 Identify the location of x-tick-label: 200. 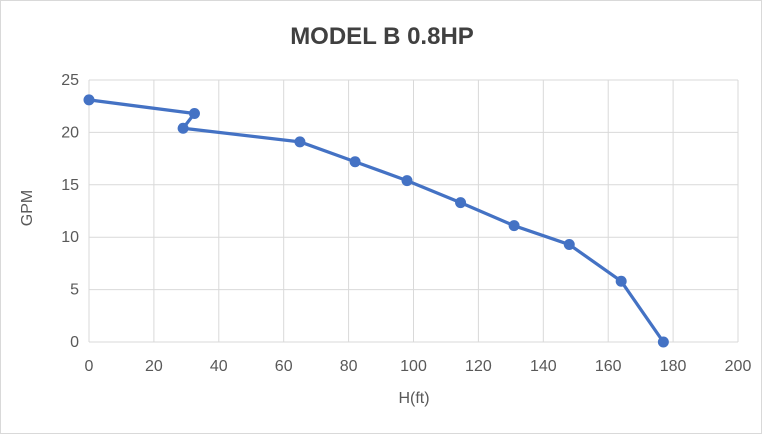
(738, 366).